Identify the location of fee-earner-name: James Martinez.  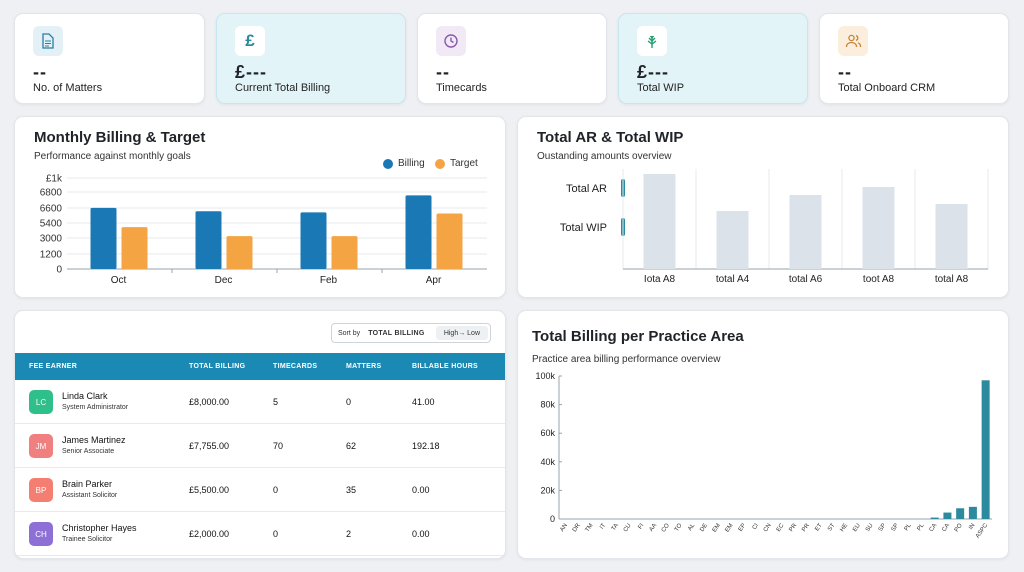
(94, 440).